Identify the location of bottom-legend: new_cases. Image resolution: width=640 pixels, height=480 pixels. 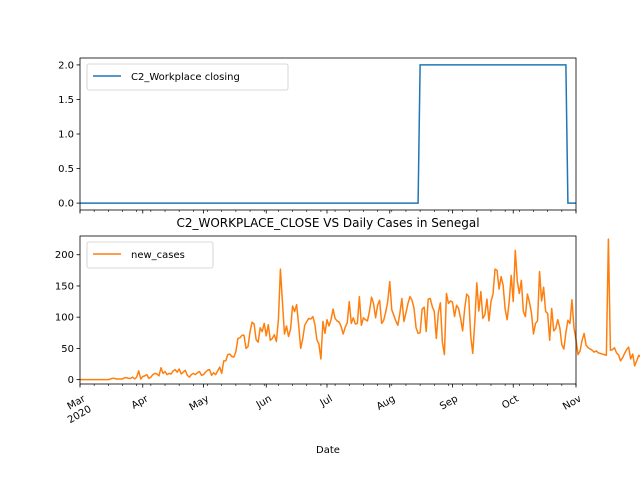
(150, 255).